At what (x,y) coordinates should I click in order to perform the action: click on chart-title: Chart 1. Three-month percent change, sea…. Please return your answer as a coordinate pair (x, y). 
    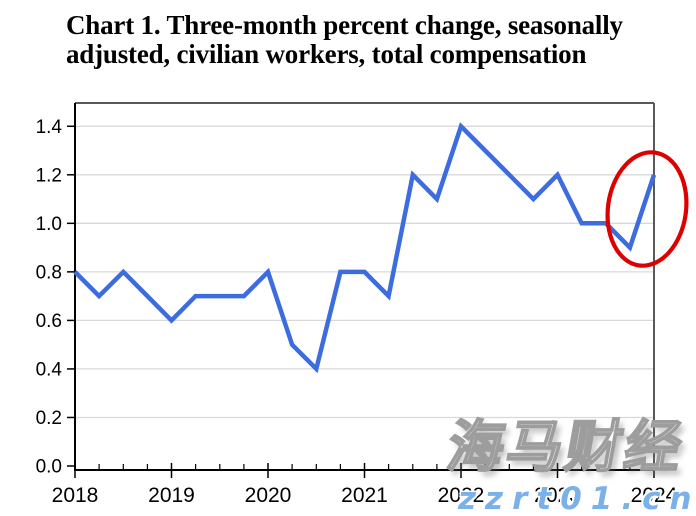
    Looking at the image, I should click on (344, 40).